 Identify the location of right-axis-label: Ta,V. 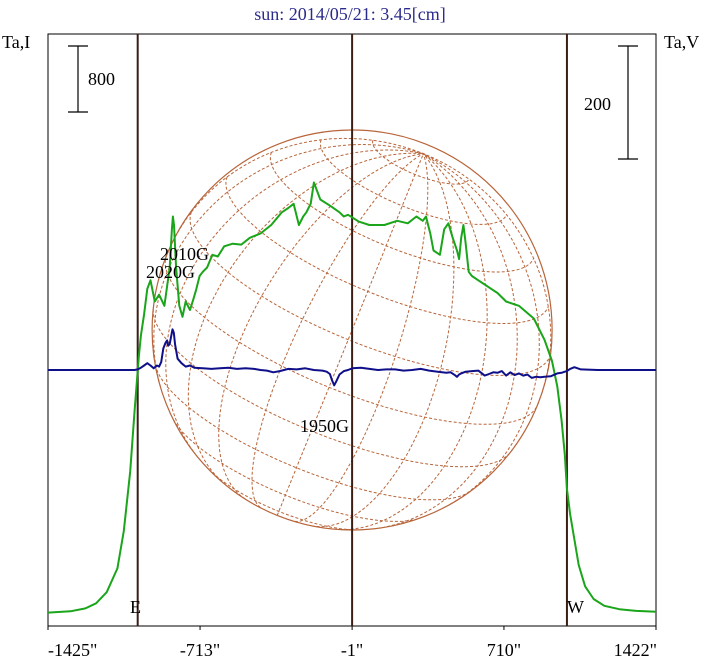
(681, 42).